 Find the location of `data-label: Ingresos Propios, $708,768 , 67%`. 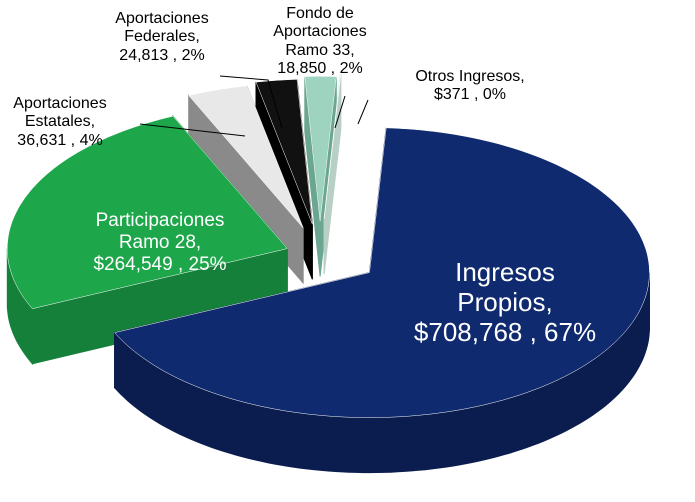

data-label: Ingresos Propios, $708,768 , 67% is located at coordinates (505, 302).